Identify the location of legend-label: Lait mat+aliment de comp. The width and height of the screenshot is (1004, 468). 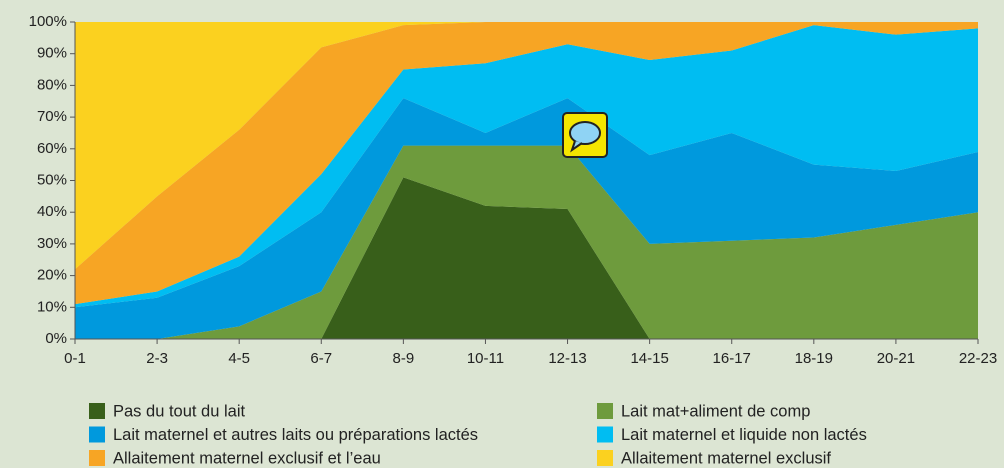
(715, 411).